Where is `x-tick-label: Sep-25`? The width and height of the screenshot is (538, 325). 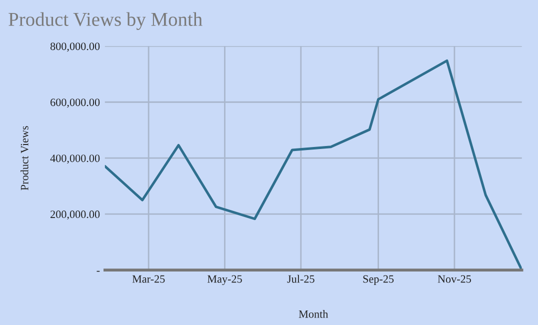 x-tick-label: Sep-25 is located at coordinates (378, 280).